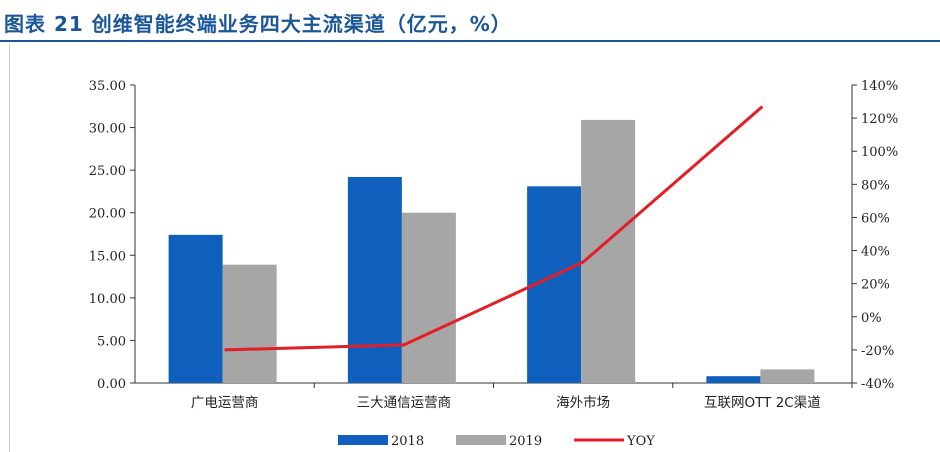  What do you see at coordinates (525, 441) in the screenshot?
I see `legend-label-2019: 2019` at bounding box center [525, 441].